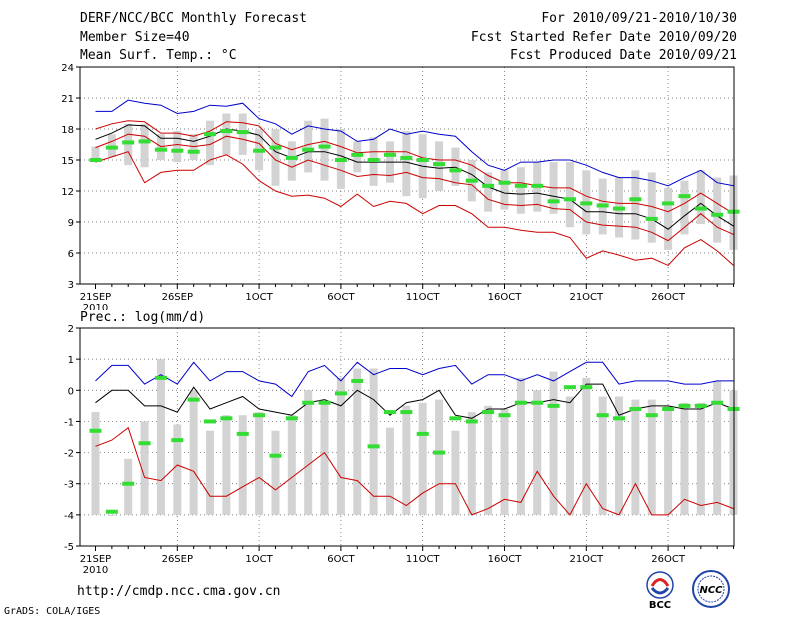 The width and height of the screenshot is (800, 619). I want to click on ncc-logo-icon: NCC, so click(711, 589).